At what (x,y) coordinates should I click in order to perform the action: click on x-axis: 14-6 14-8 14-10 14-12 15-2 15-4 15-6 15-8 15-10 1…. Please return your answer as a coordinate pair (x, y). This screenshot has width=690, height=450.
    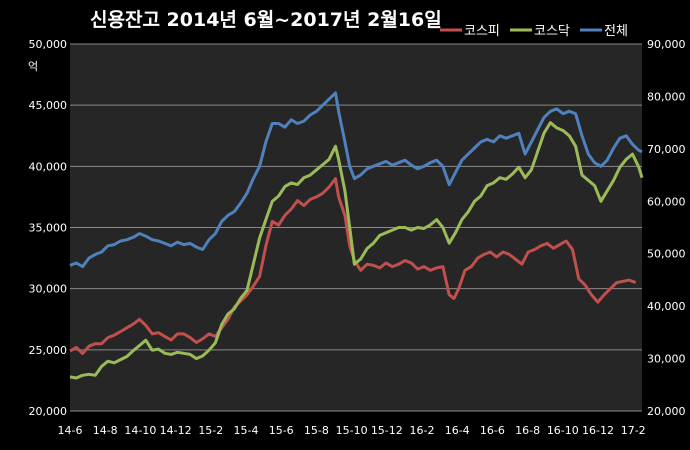
    Looking at the image, I should click on (352, 430).